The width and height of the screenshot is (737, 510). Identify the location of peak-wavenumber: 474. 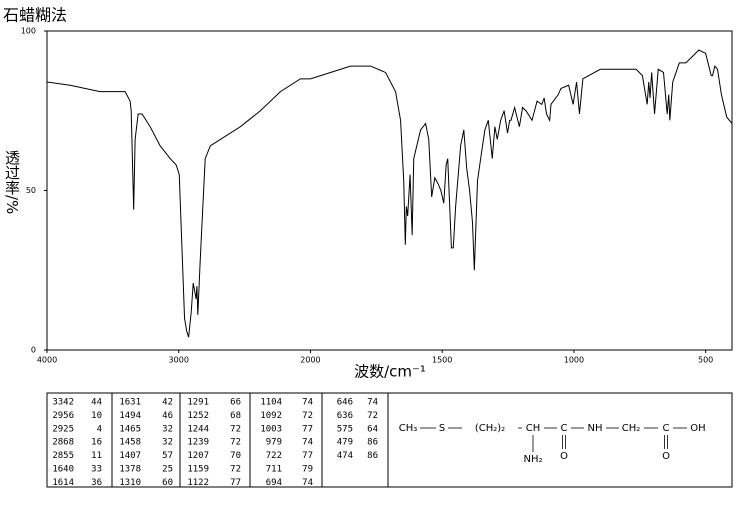
(345, 456).